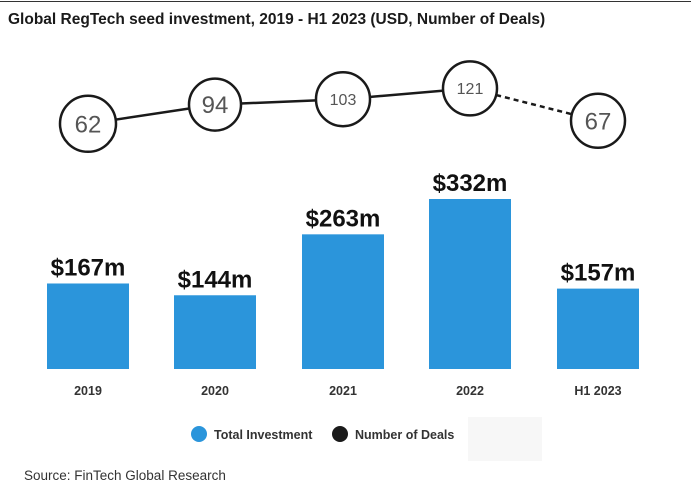  I want to click on legend-marker-total-investment, so click(199, 434).